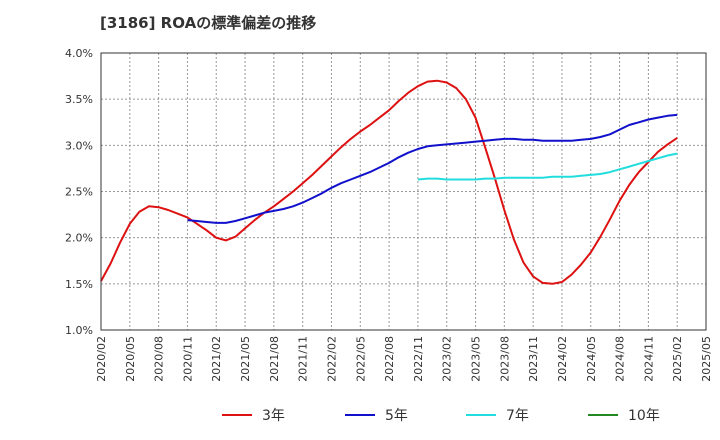 The image size is (720, 440). Describe the element at coordinates (447, 359) in the screenshot. I see `x-tick-label: 2023/02` at that location.